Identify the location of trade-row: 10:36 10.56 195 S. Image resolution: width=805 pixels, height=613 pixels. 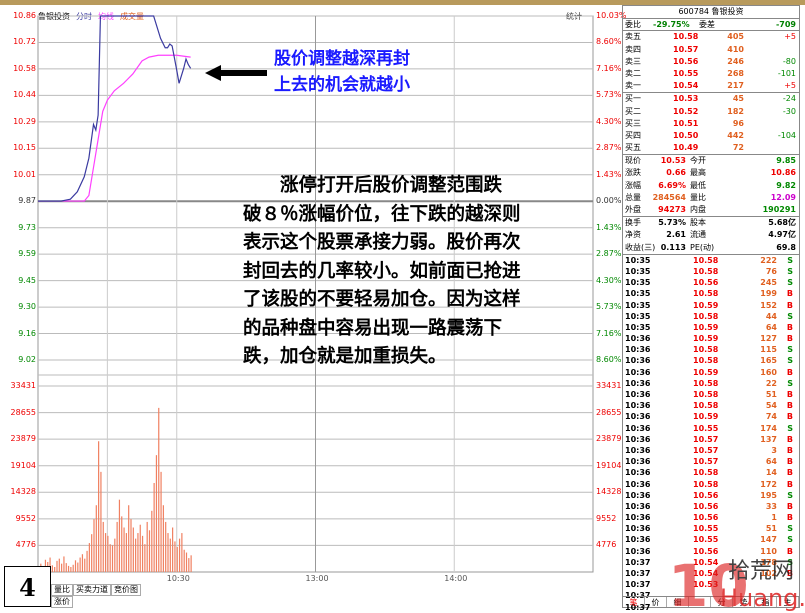
(711, 495).